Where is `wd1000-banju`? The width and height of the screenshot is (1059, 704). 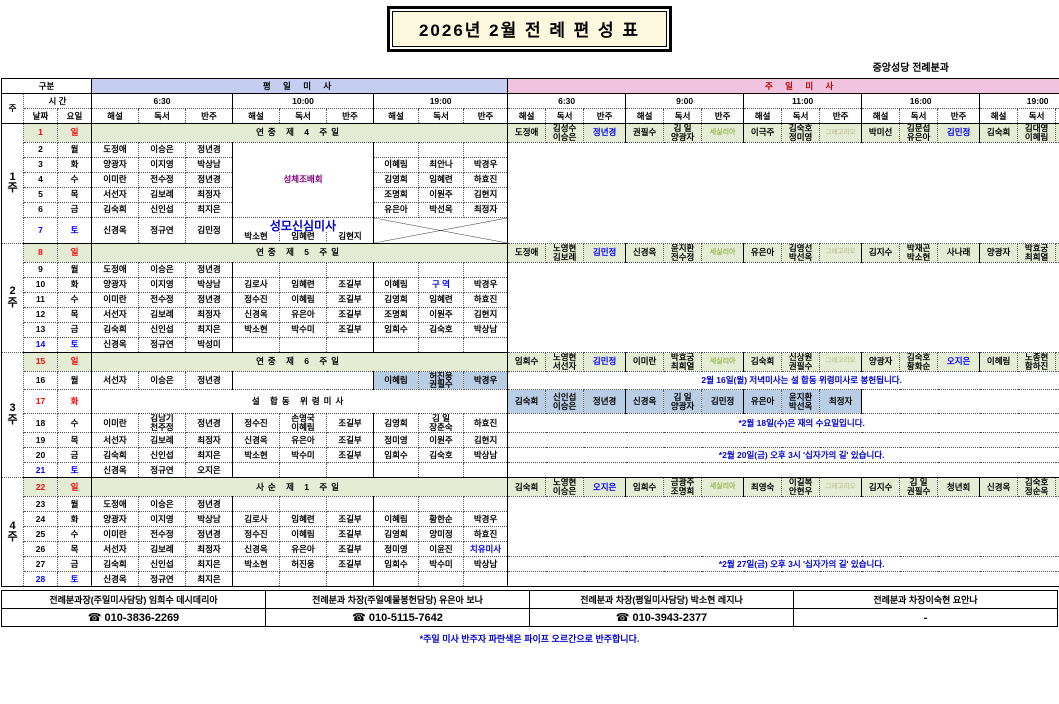 wd1000-banju is located at coordinates (350, 344).